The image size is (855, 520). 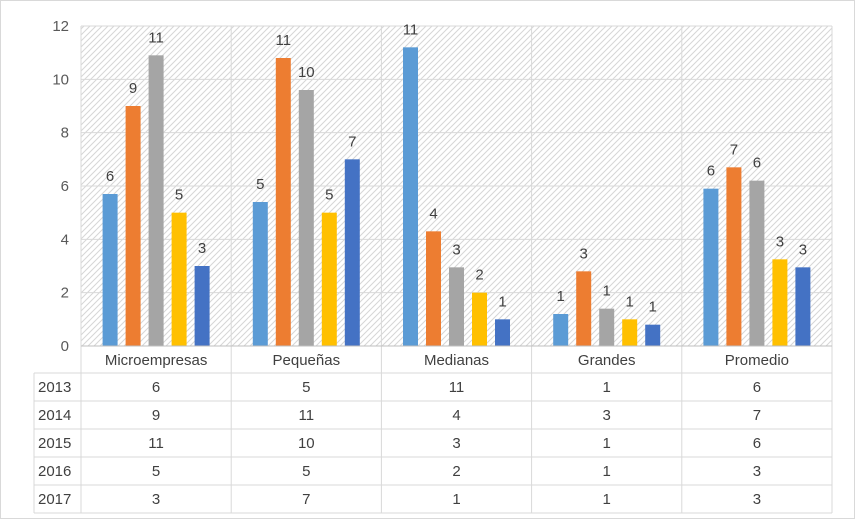 What do you see at coordinates (65, 293) in the screenshot?
I see `y-tick-label: 2` at bounding box center [65, 293].